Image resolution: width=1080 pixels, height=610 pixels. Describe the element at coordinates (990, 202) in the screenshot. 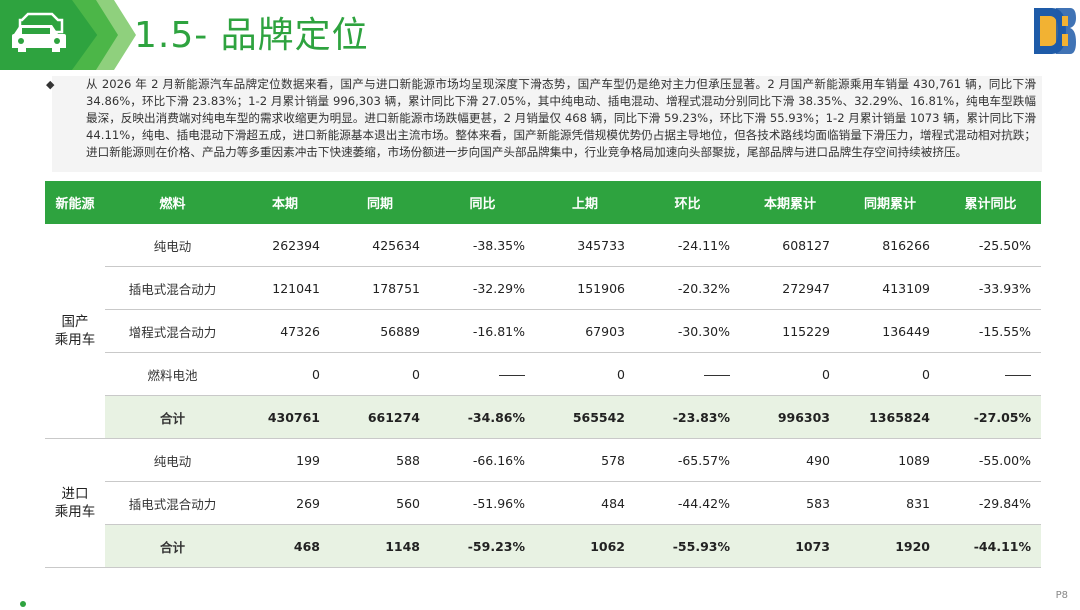

I see `table-header-cell: 累计同比` at that location.